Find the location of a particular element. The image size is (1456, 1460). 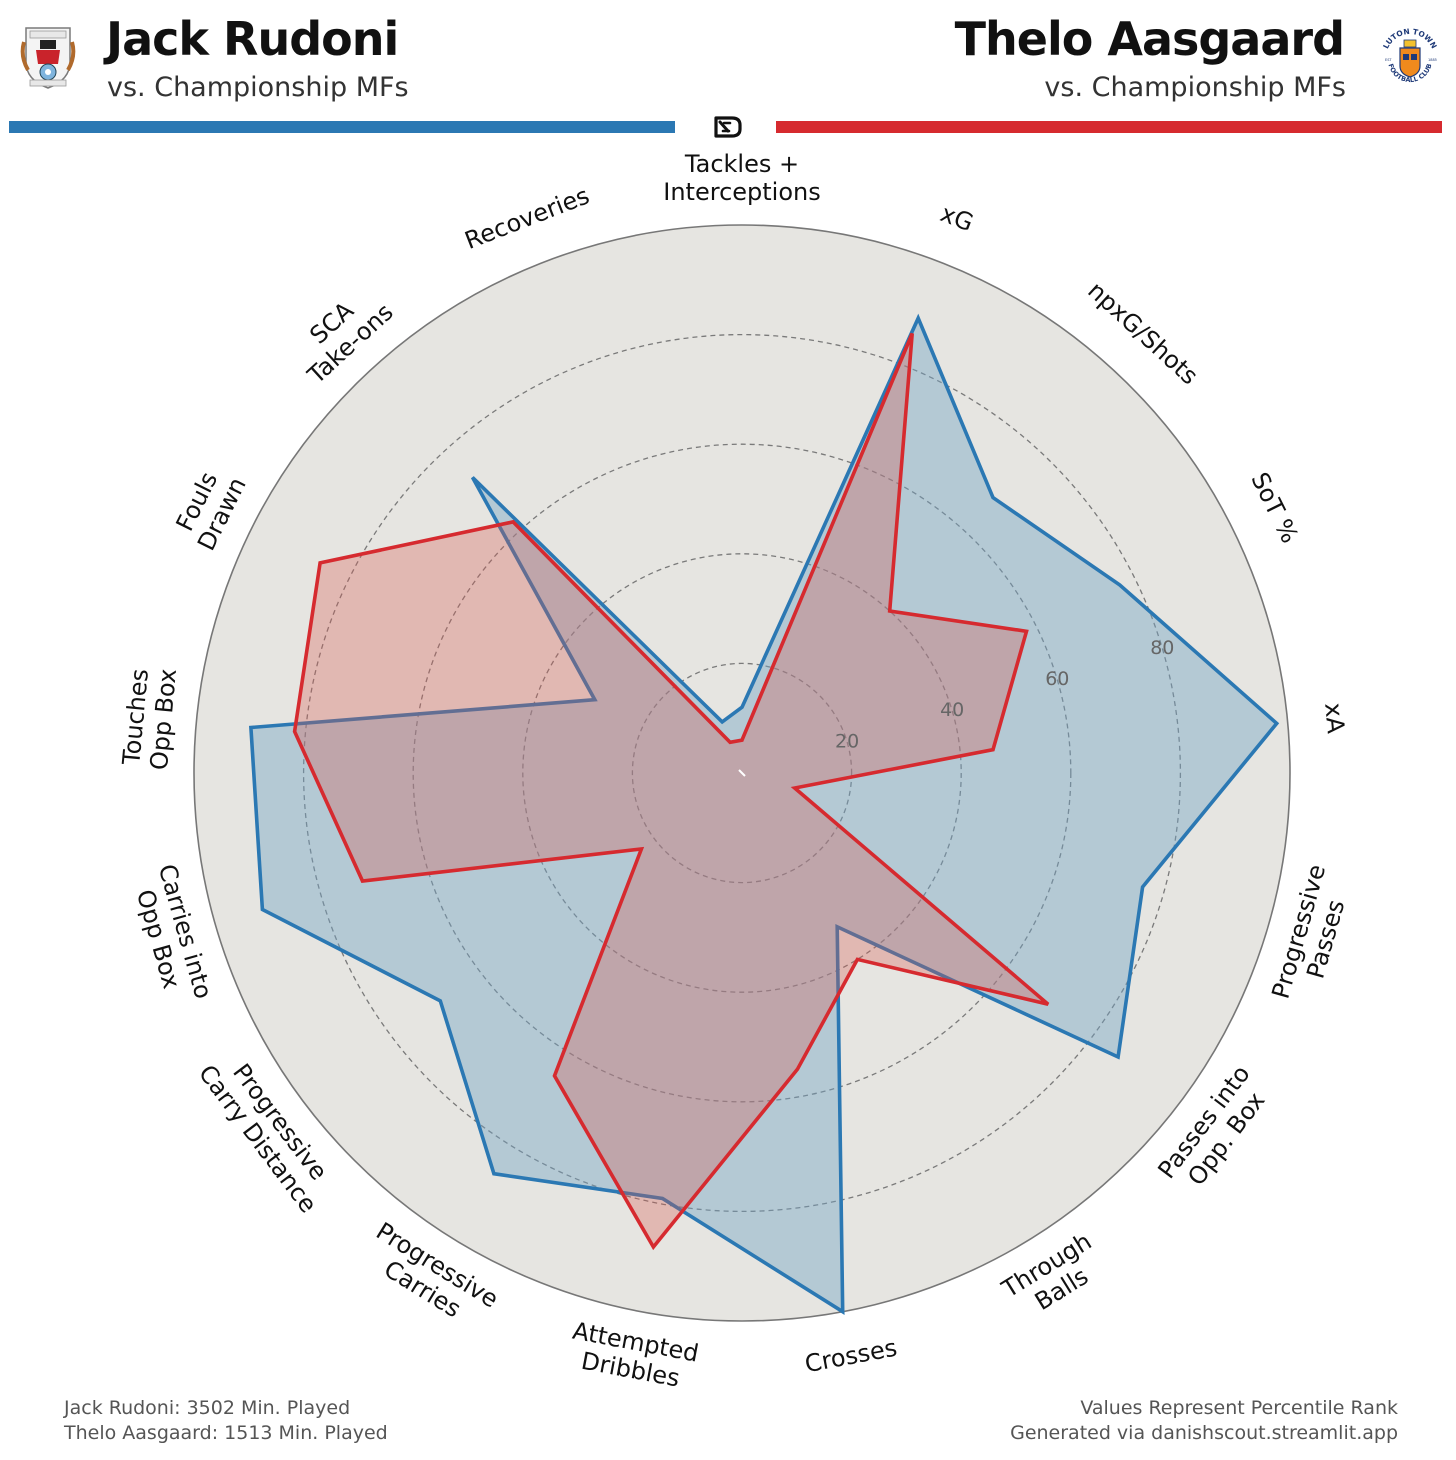

radar-ring-tick-label: 40 is located at coordinates (952, 710).